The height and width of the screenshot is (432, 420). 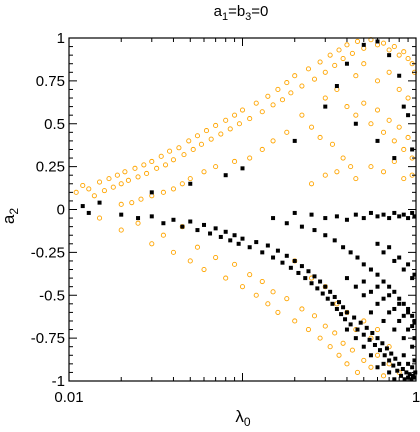 What do you see at coordinates (243, 418) in the screenshot?
I see `x-axis-label: λ0` at bounding box center [243, 418].